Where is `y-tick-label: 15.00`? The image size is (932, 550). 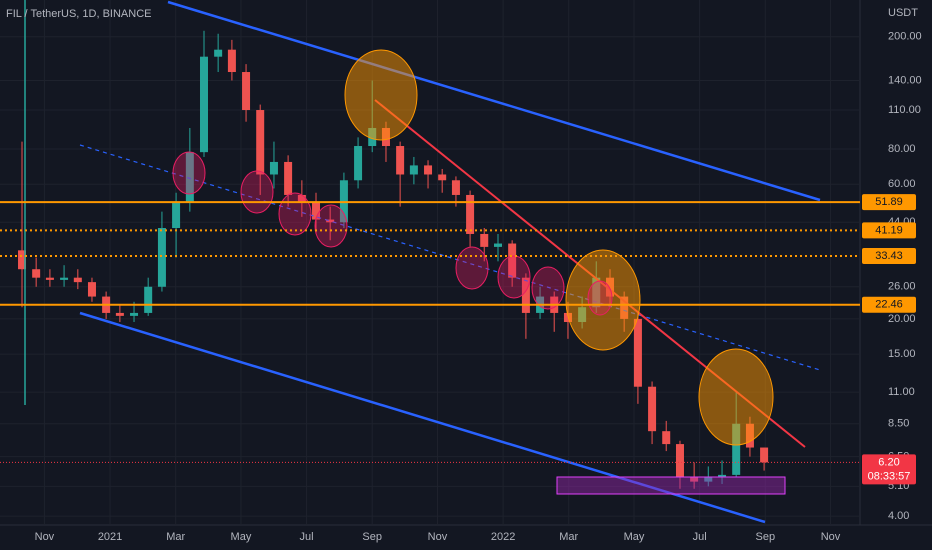
y-tick-label: 15.00 is located at coordinates (902, 354).